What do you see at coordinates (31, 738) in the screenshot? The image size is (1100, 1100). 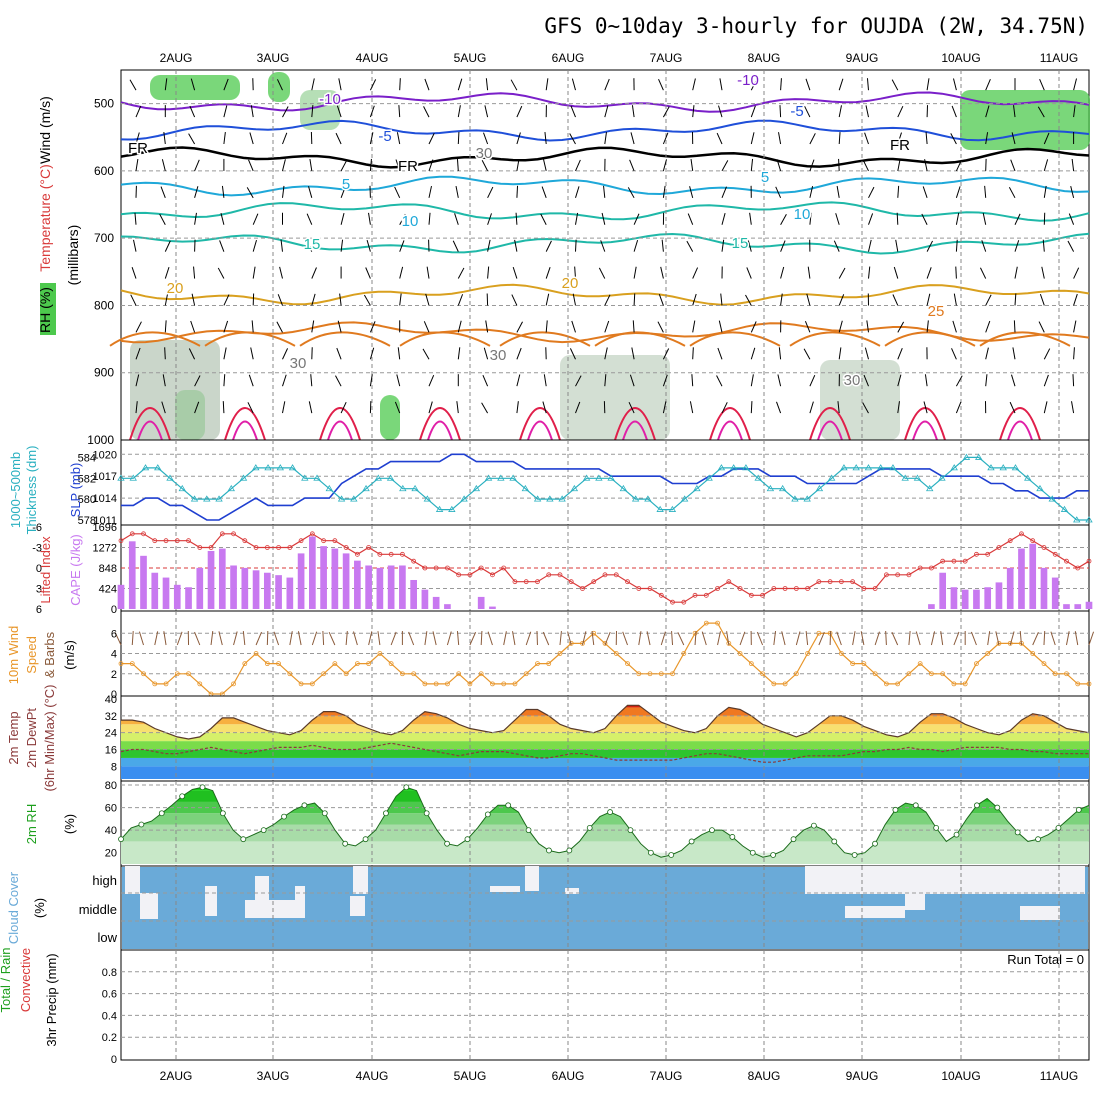 I see `ylabel-temp2m-2: 2m DewPt` at bounding box center [31, 738].